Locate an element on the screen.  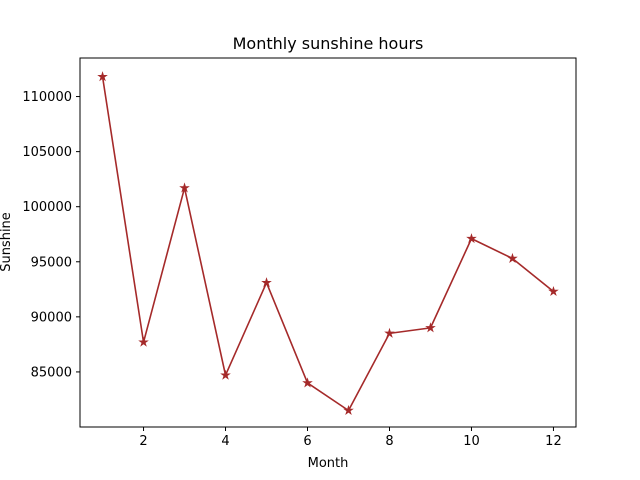
x-tick-label: 2 is located at coordinates (143, 441).